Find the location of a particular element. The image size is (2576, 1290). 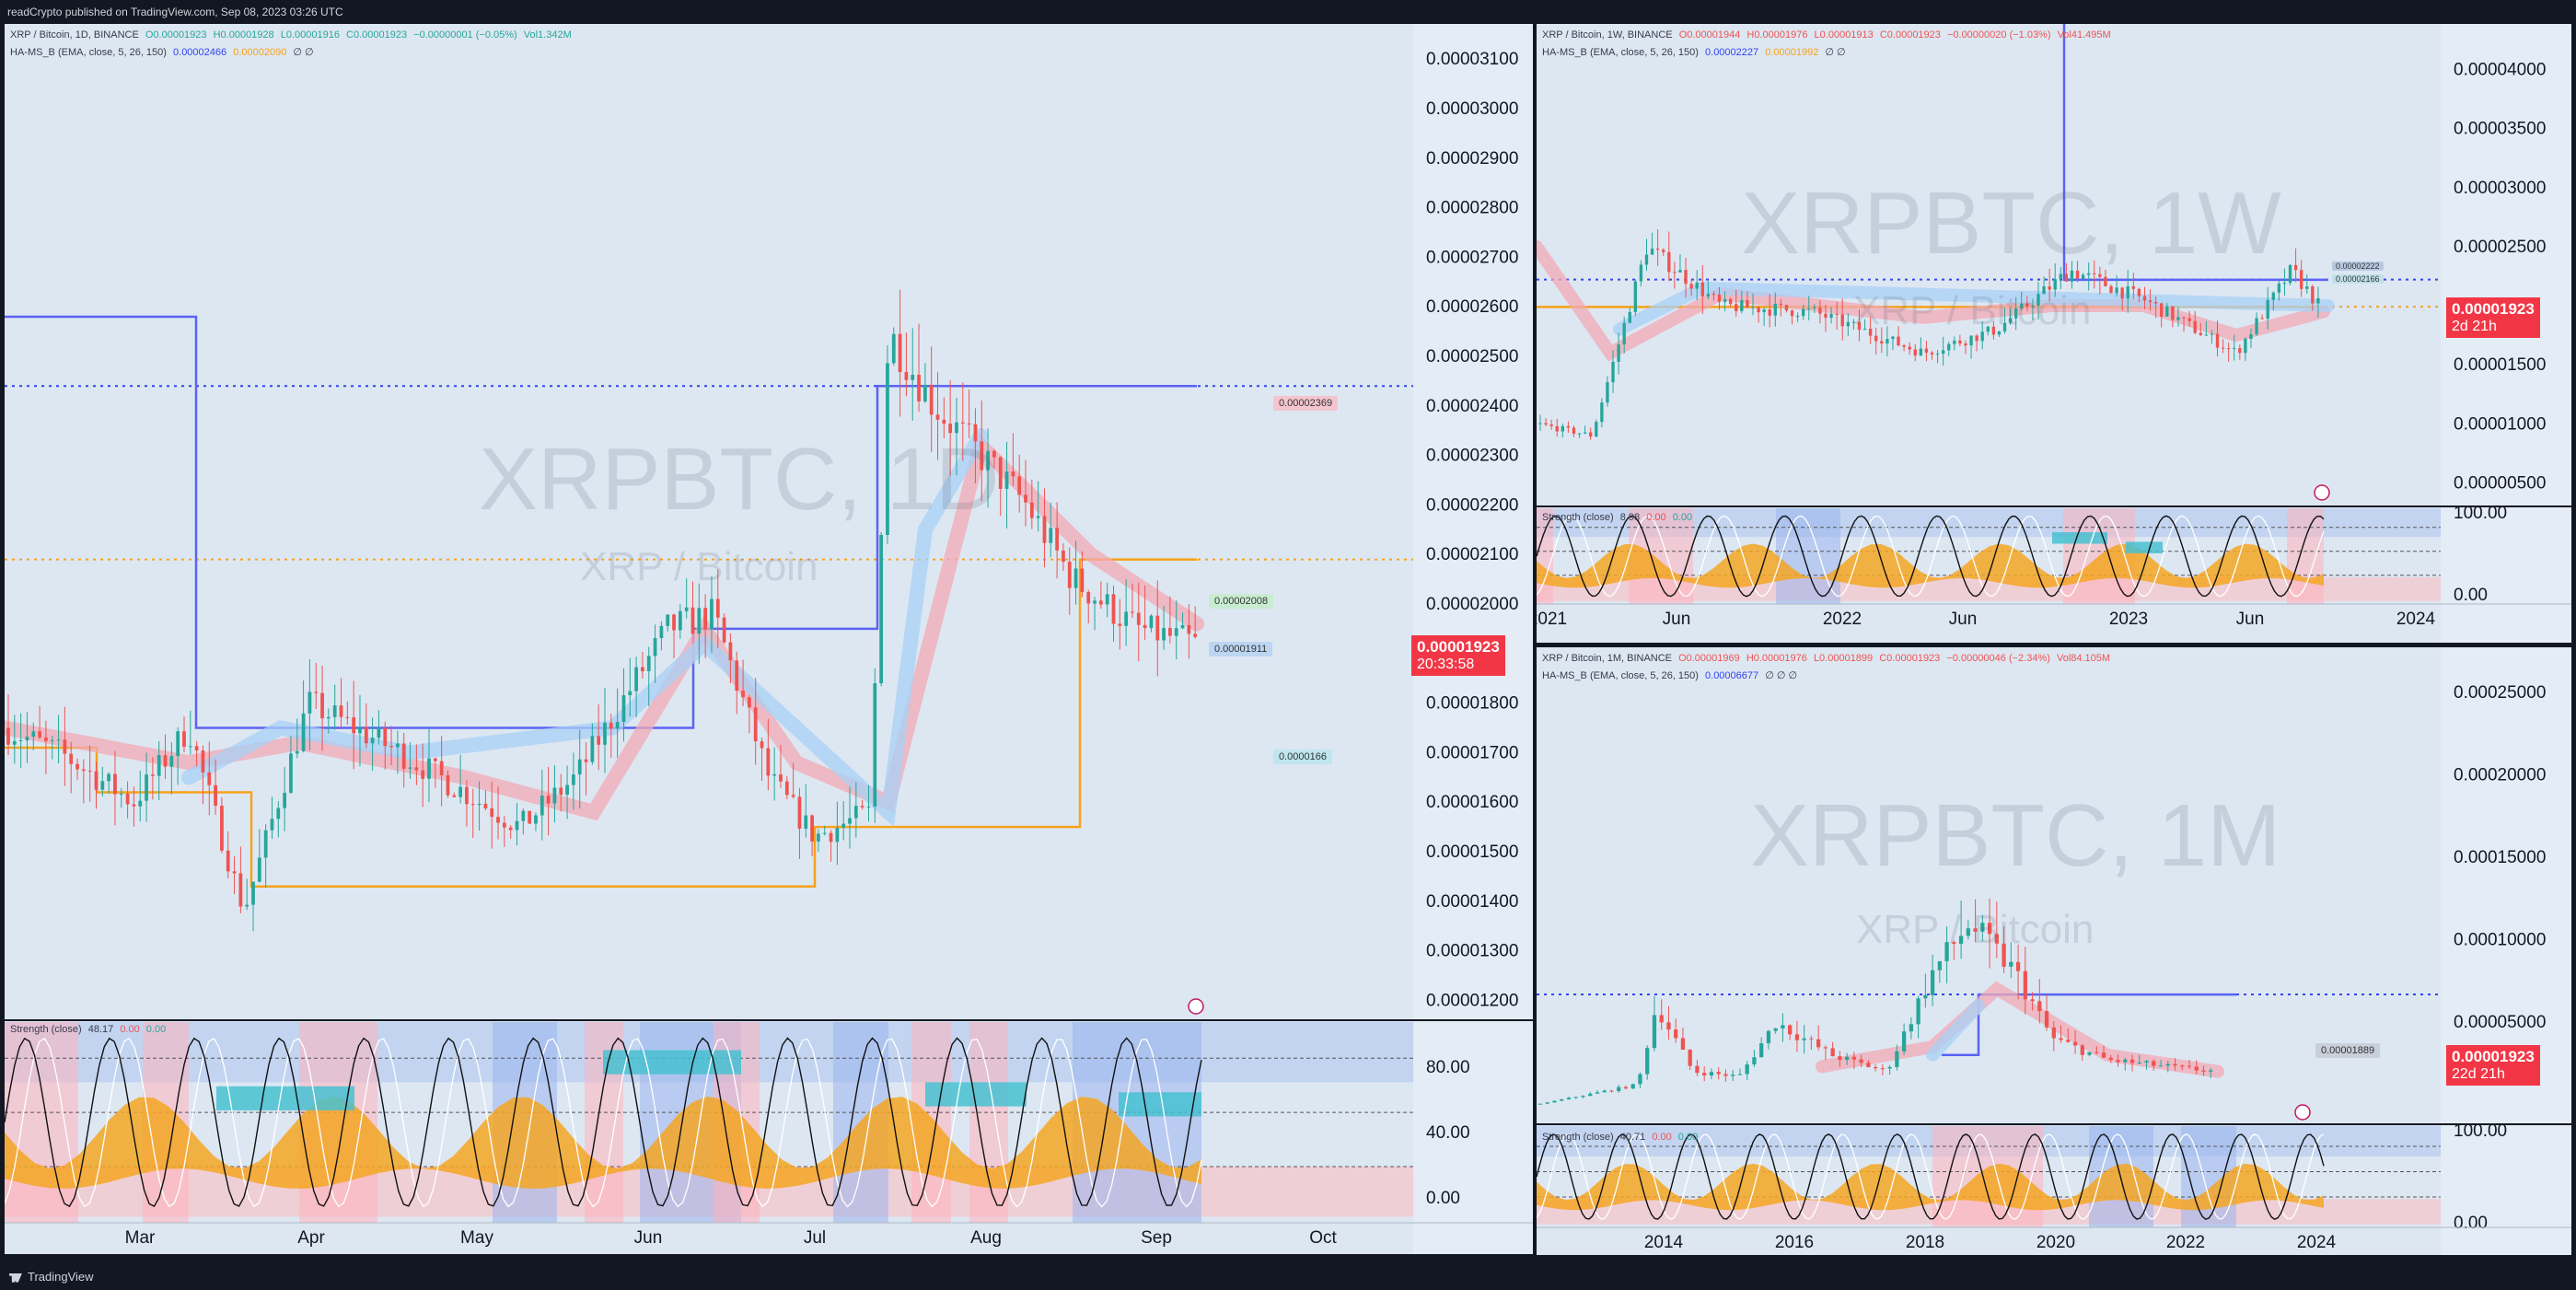

daily-indicator-name: HA-MS_B (EMA, close, 5, 26, 150) is located at coordinates (88, 52).